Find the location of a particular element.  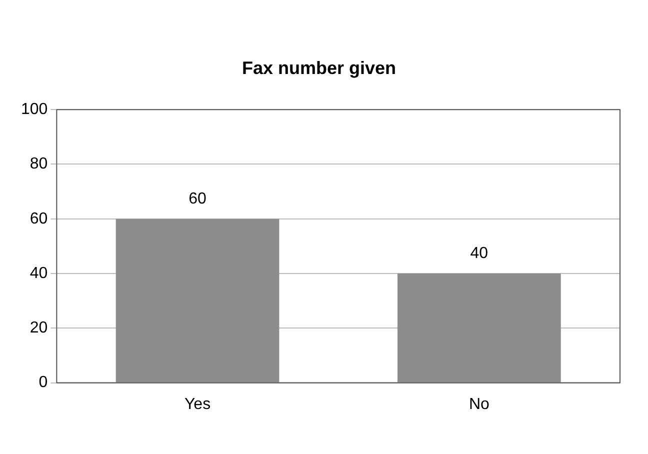

y-tick-label: 60 is located at coordinates (39, 219).